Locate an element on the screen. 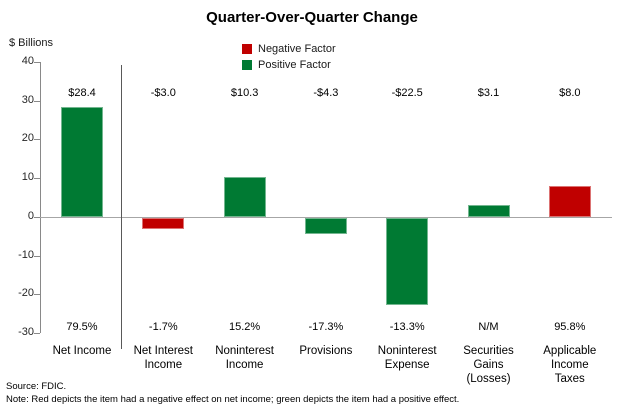  category-label-line: Securities is located at coordinates (488, 351).